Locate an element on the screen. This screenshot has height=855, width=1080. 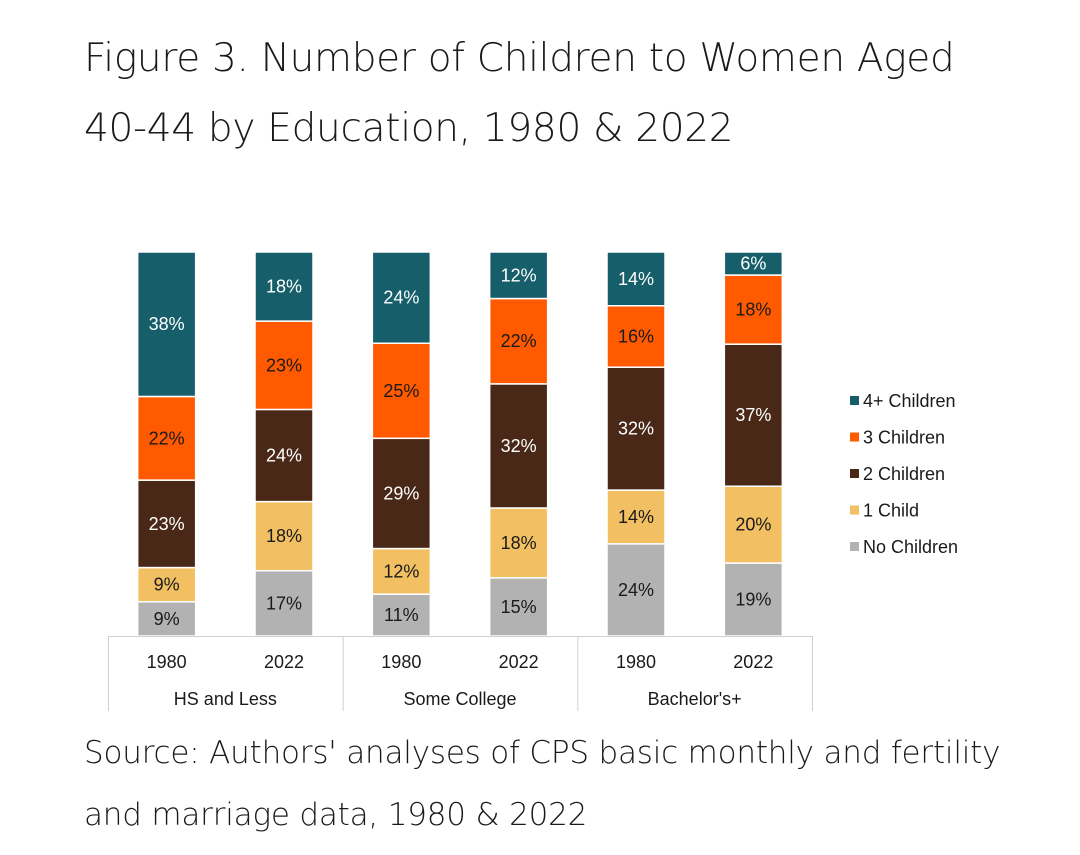
data-label-no-children-1: 17% is located at coordinates (284, 603).